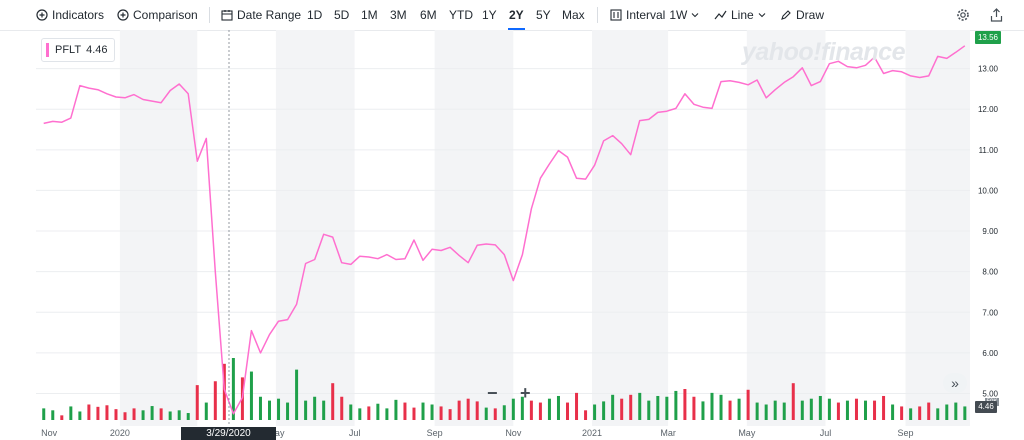  What do you see at coordinates (227, 15) in the screenshot?
I see `calendar-icon` at bounding box center [227, 15].